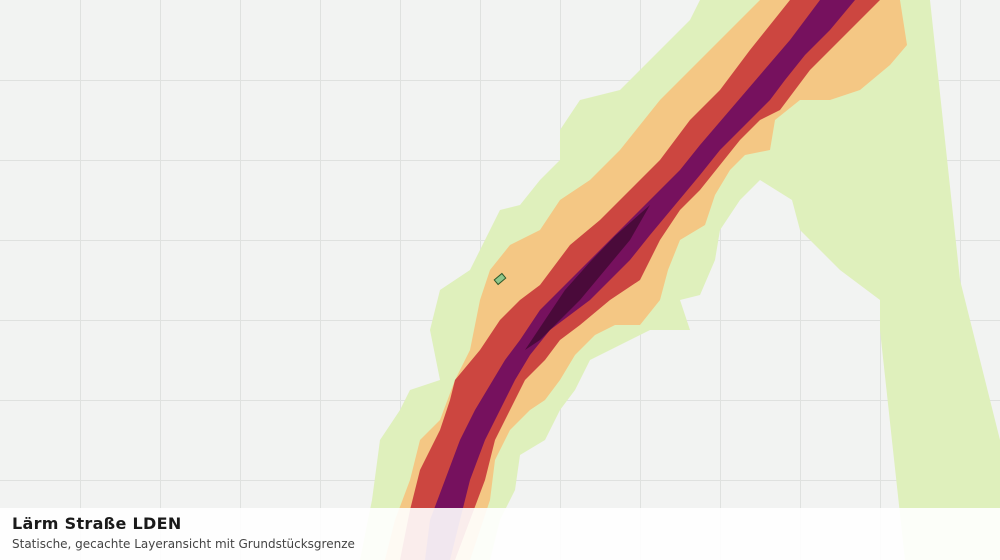 This screenshot has height=560, width=1000. I want to click on noise-zone-extreme, so click(587, 277).